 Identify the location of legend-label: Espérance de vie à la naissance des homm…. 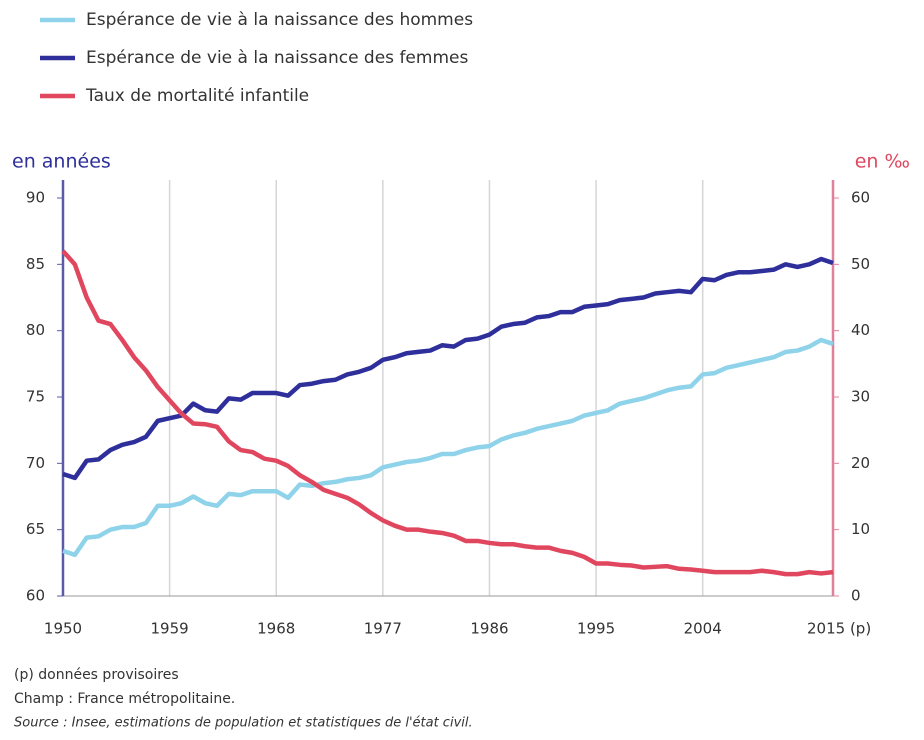
(279, 20).